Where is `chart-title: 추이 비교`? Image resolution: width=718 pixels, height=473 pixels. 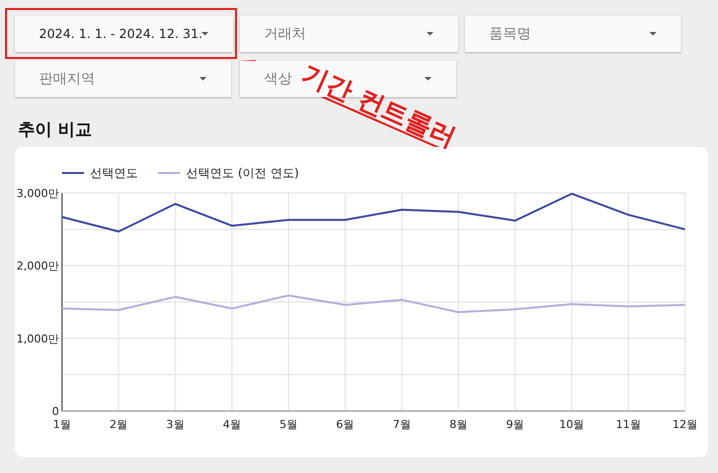
chart-title: 추이 비교 is located at coordinates (55, 130).